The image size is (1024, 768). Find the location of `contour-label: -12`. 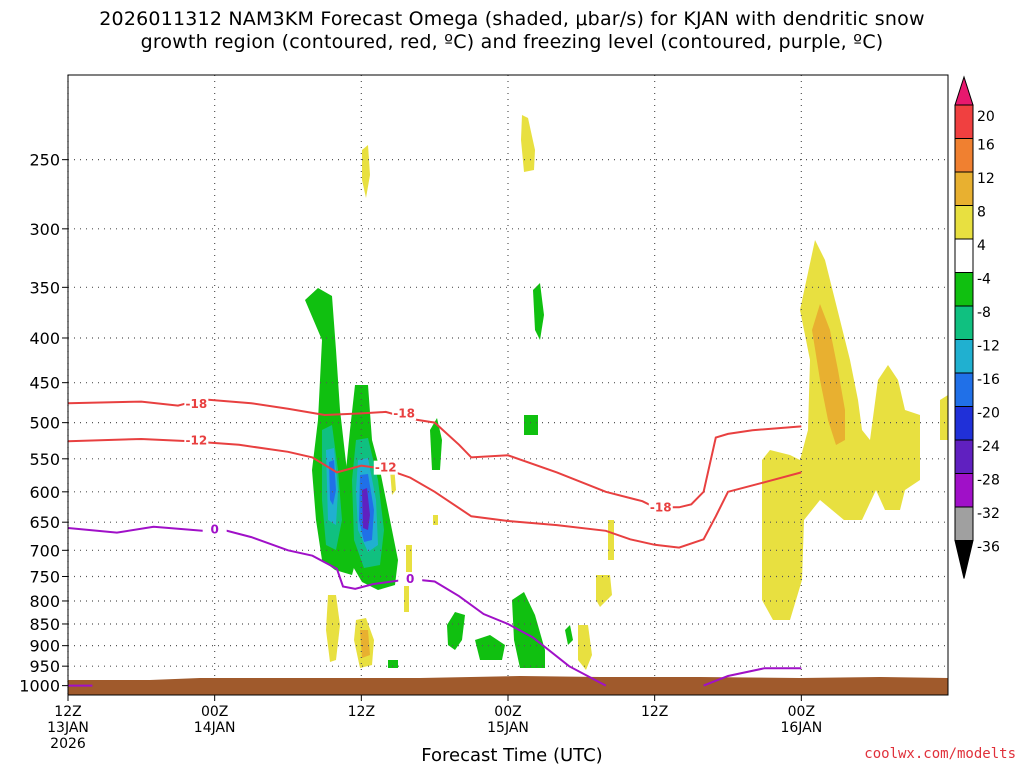

contour-label: -12 is located at coordinates (386, 468).